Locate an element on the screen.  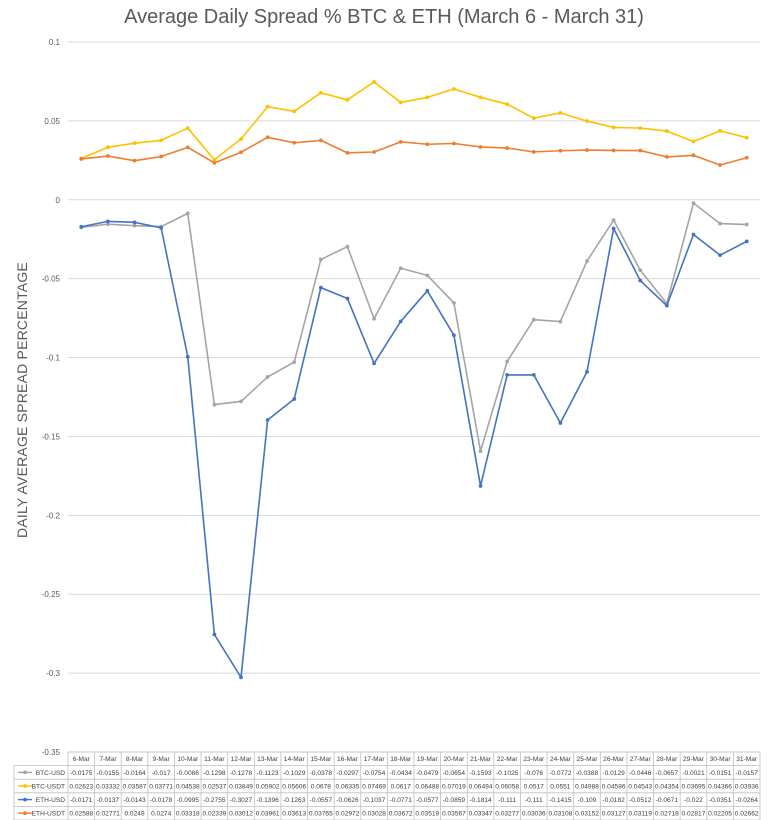
x-tick-label: 28-Mar is located at coordinates (667, 759).